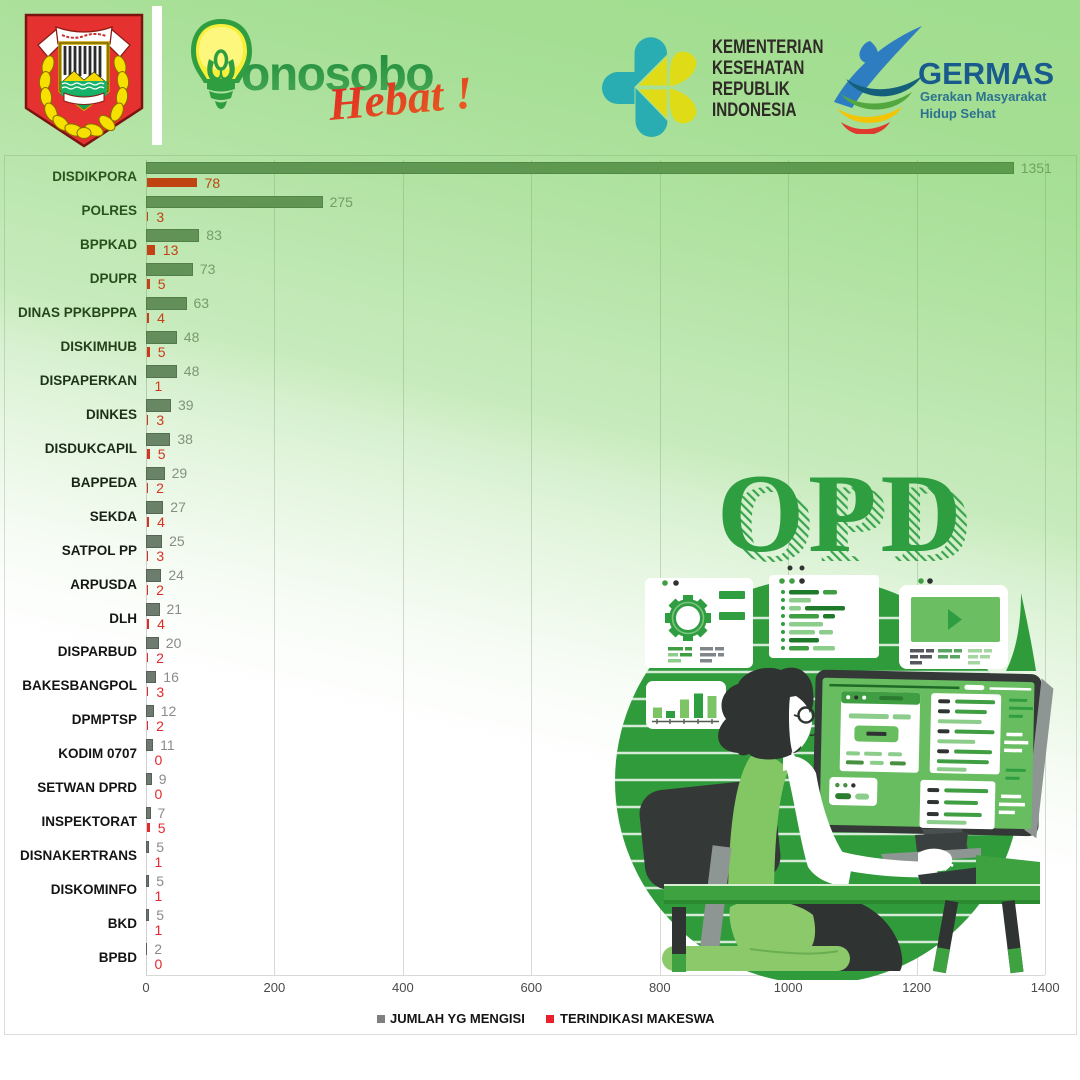 Image resolution: width=1080 pixels, height=1080 pixels. What do you see at coordinates (399, 98) in the screenshot?
I see `svg-text: Hebat !` at bounding box center [399, 98].